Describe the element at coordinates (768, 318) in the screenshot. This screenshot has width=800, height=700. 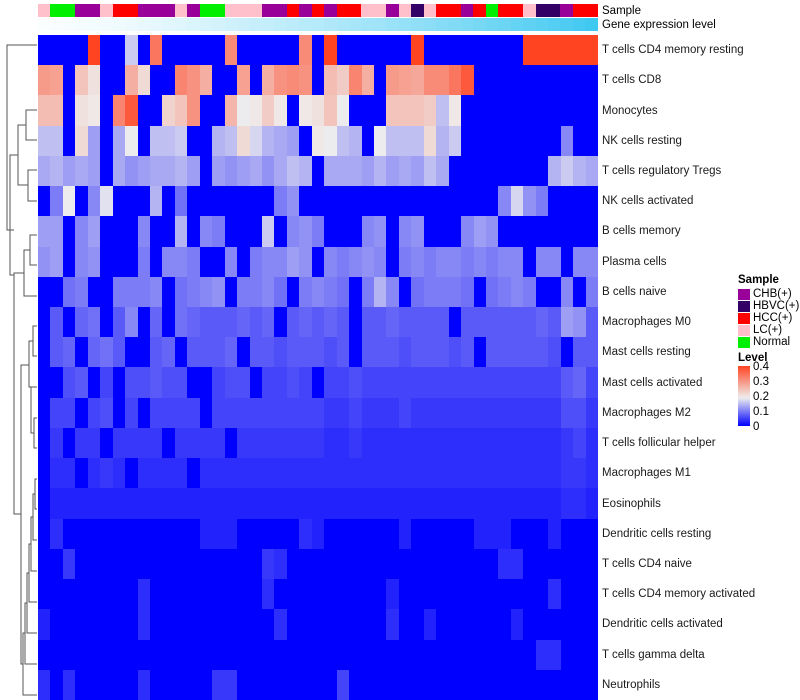
I see `sample-legend-item: HCC(+)` at that location.